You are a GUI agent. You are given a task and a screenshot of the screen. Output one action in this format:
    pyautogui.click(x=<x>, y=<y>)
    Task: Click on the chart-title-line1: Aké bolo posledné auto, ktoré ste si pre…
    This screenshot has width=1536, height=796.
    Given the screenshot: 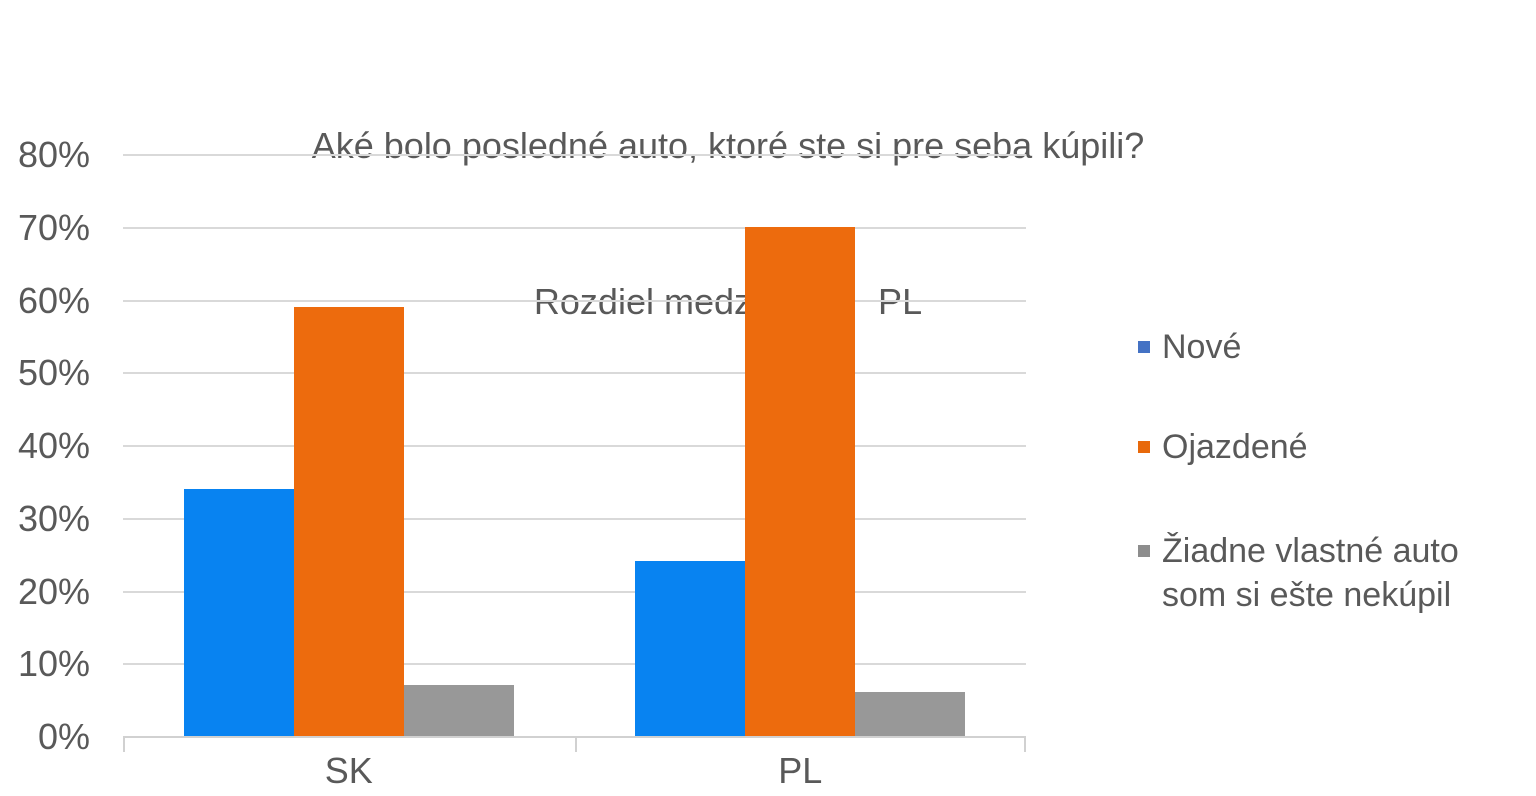 What is the action you would take?
    pyautogui.click(x=728, y=145)
    